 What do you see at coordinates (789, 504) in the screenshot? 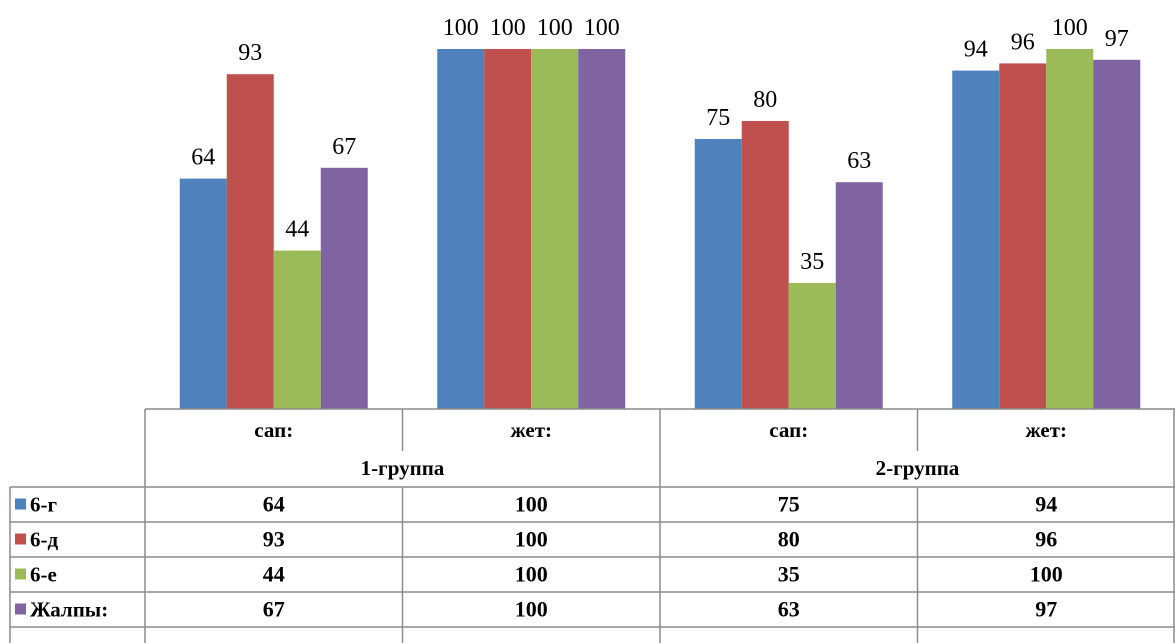
I see `table-cell: 75` at bounding box center [789, 504].